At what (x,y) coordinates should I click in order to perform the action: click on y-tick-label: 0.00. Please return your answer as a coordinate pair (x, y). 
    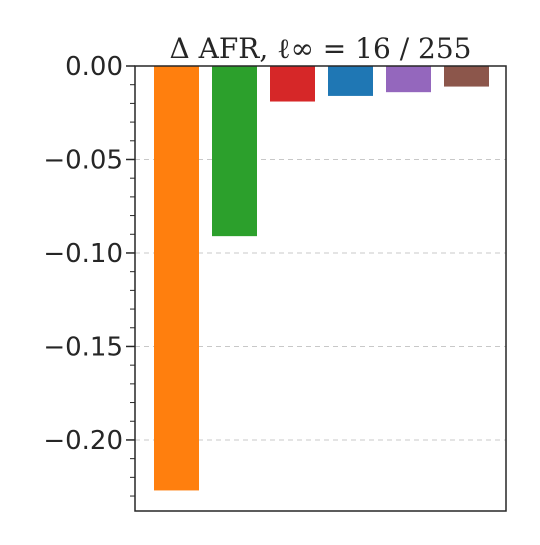
    Looking at the image, I should click on (94, 67).